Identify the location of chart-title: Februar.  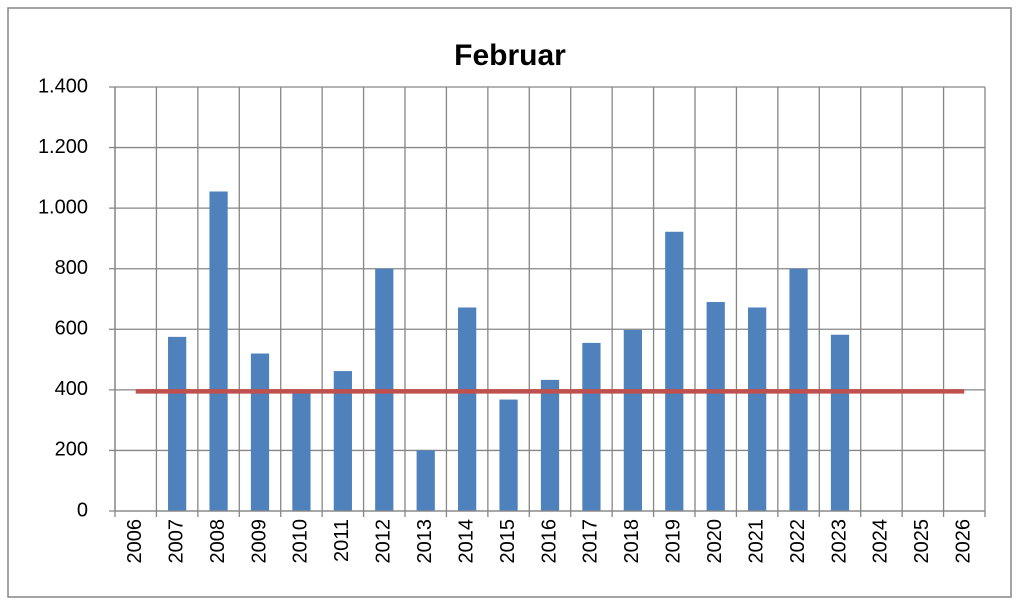
(510, 55).